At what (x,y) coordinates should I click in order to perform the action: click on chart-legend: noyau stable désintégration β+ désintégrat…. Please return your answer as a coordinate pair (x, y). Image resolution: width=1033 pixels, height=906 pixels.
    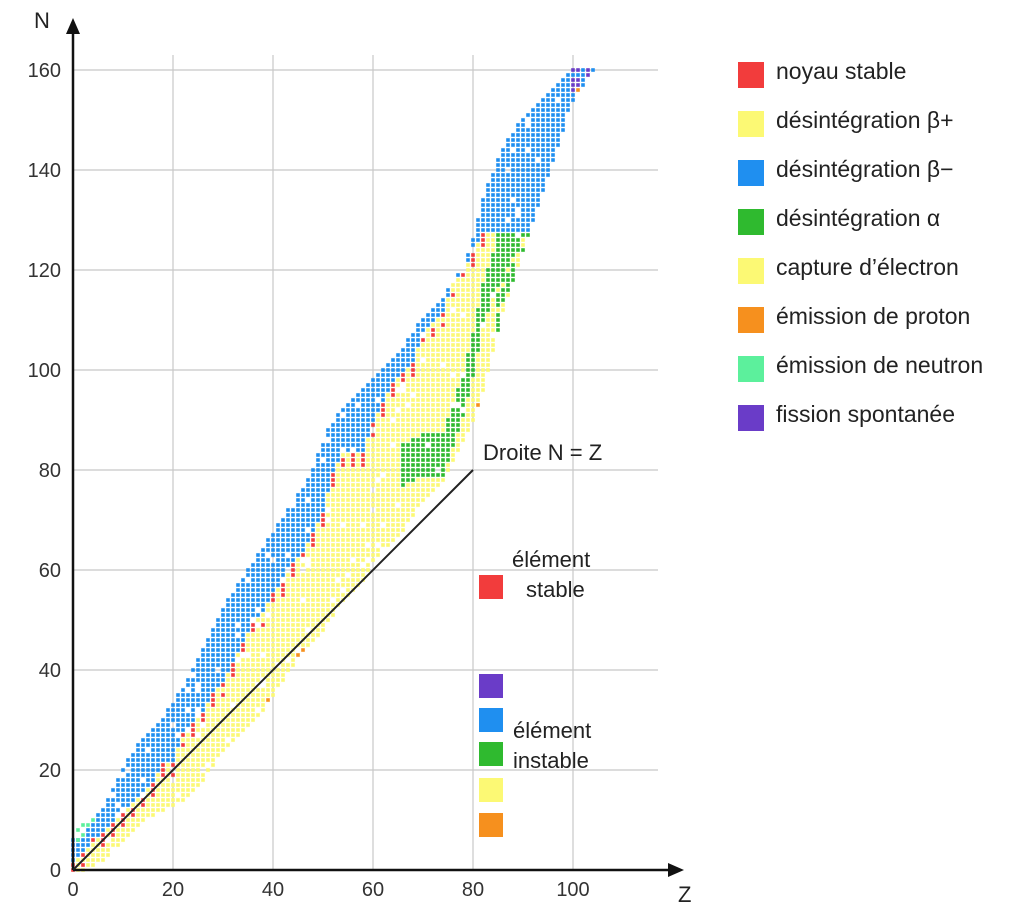
    Looking at the image, I should click on (885, 254).